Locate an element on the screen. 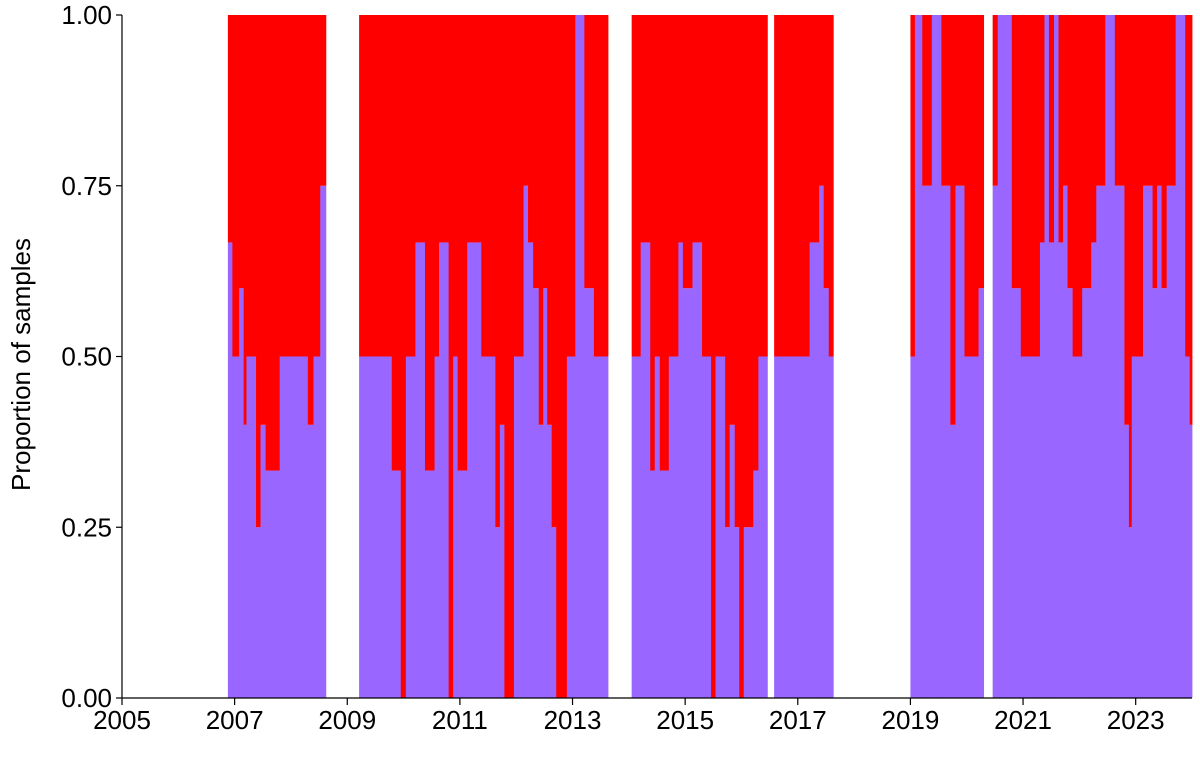 This screenshot has width=1200, height=776. x-tick-label: 2005 is located at coordinates (122, 720).